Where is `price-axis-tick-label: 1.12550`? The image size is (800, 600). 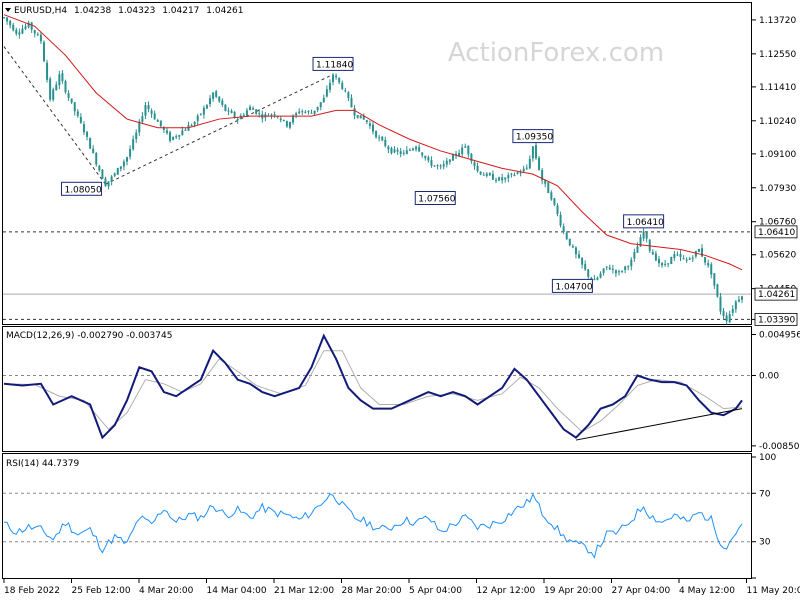
price-axis-tick-label: 1.12550 is located at coordinates (777, 55).